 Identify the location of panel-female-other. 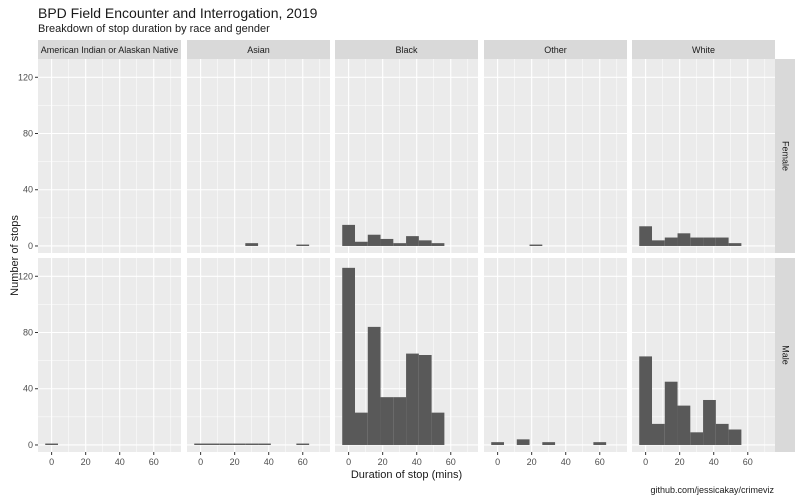
(555, 156).